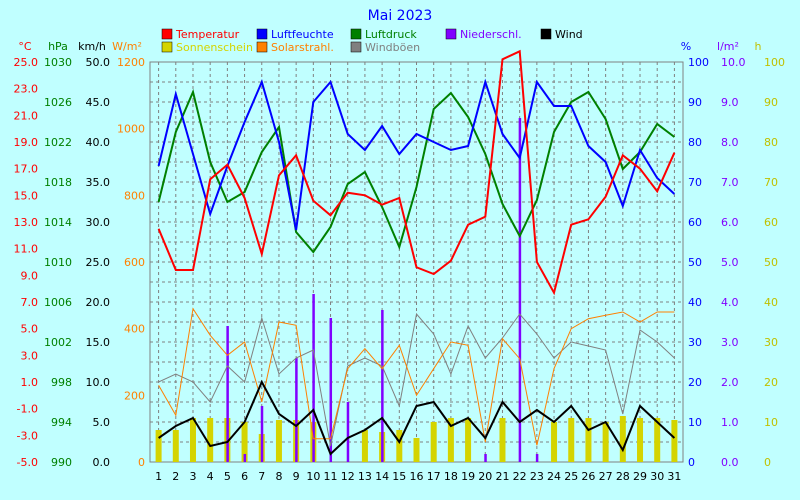 The image size is (800, 500). Describe the element at coordinates (695, 422) in the screenshot. I see `y-tick-label-humidity: 10` at that location.